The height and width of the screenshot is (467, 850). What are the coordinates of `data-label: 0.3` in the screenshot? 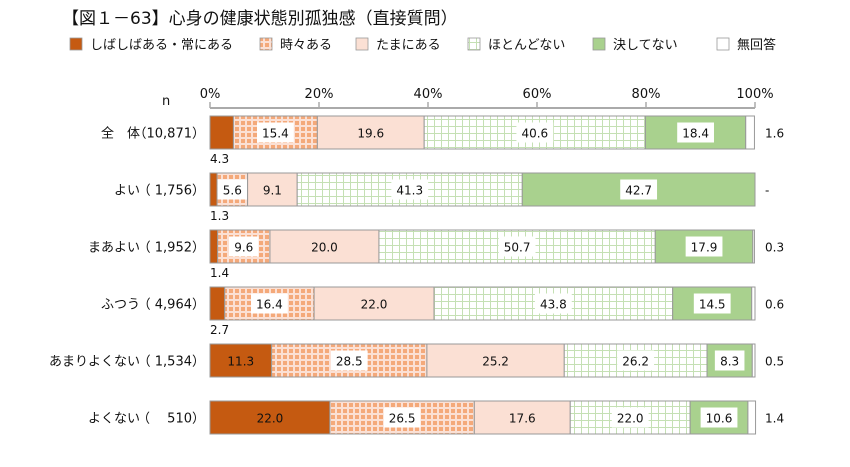 It's located at (774, 248).